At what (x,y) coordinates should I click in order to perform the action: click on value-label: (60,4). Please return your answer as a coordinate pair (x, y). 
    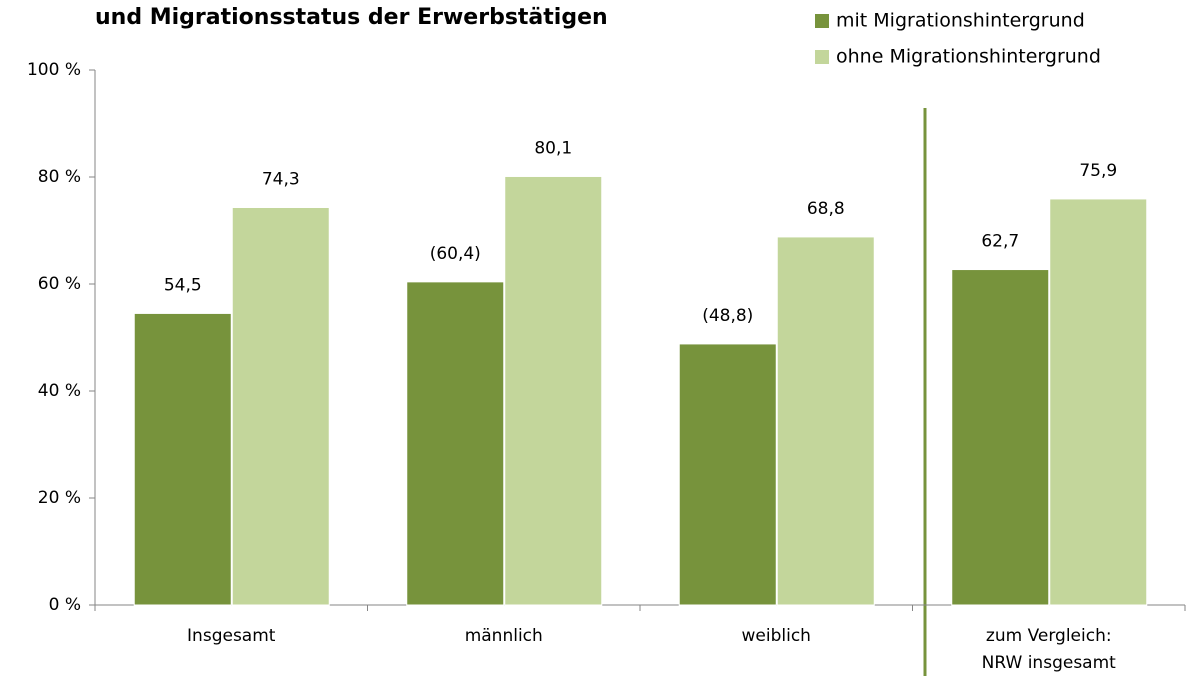
    Looking at the image, I should click on (455, 254).